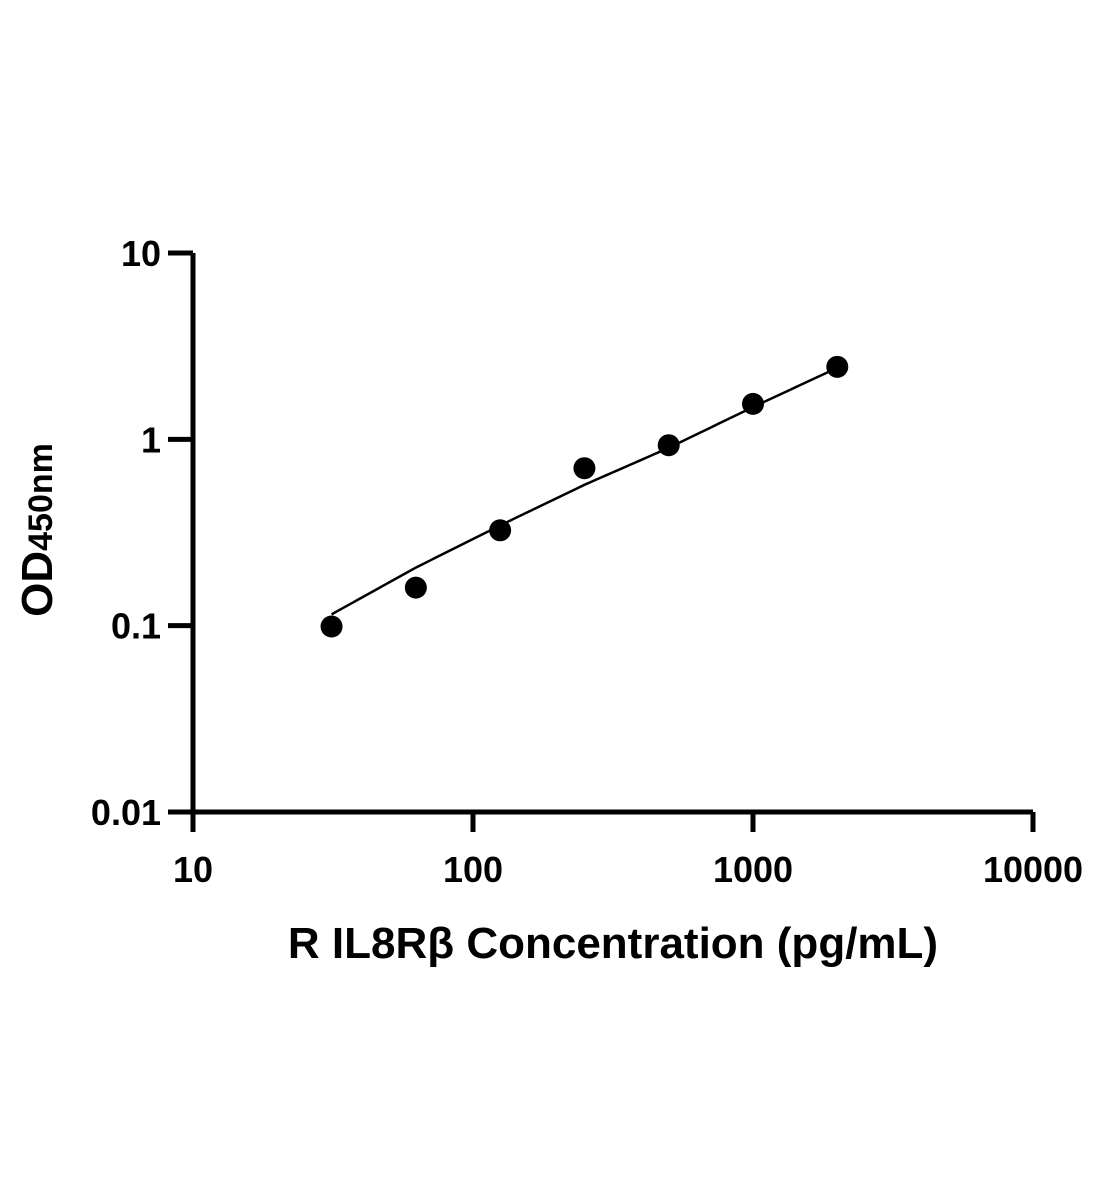 The height and width of the screenshot is (1200, 1104). What do you see at coordinates (41, 497) in the screenshot?
I see `y-axis-title-sub: 450nm` at bounding box center [41, 497].